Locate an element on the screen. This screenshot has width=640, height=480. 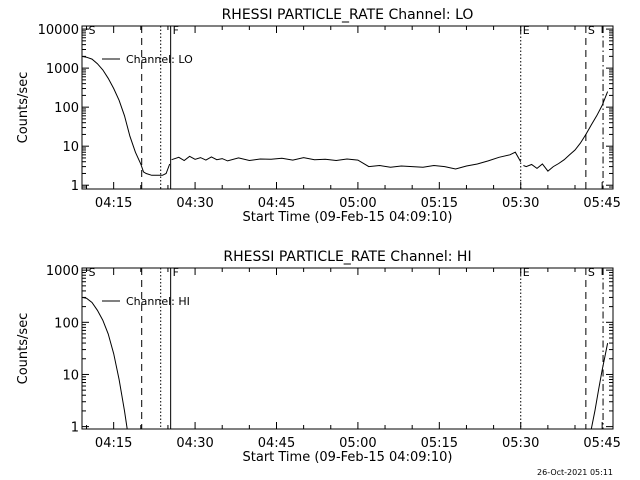
chart-title: RHESSI PARTICLE_RATE Channel: LO is located at coordinates (348, 15).